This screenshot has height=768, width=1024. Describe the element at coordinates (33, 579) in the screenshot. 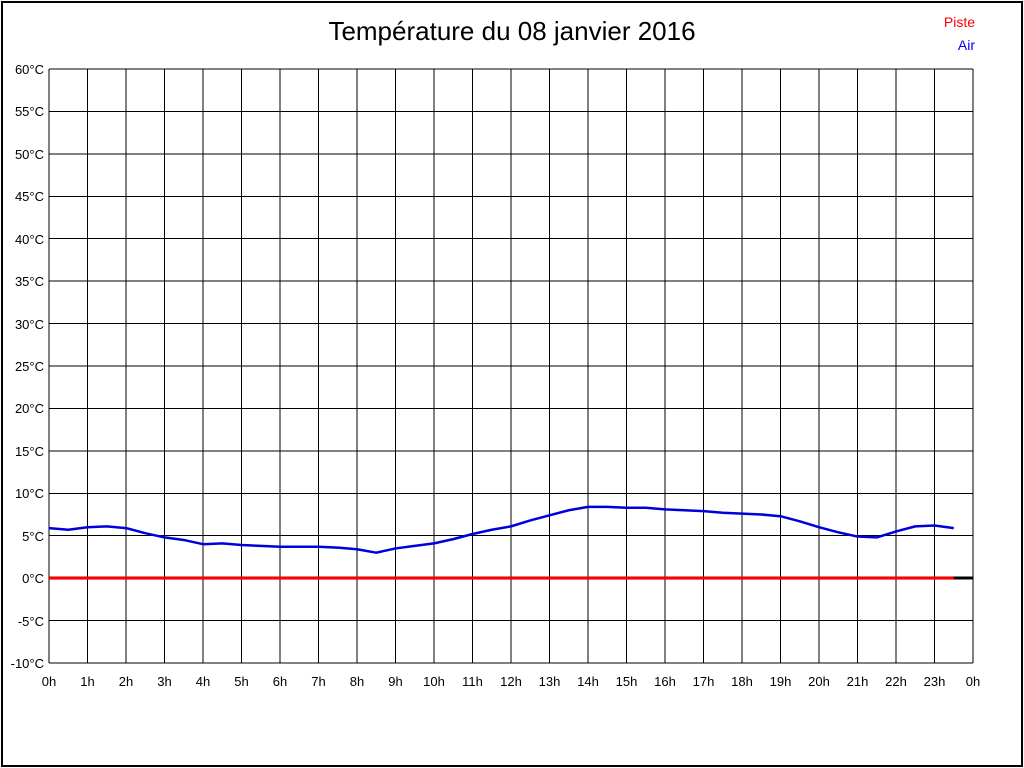

I see `y-axis-tick-label: 0°C` at that location.